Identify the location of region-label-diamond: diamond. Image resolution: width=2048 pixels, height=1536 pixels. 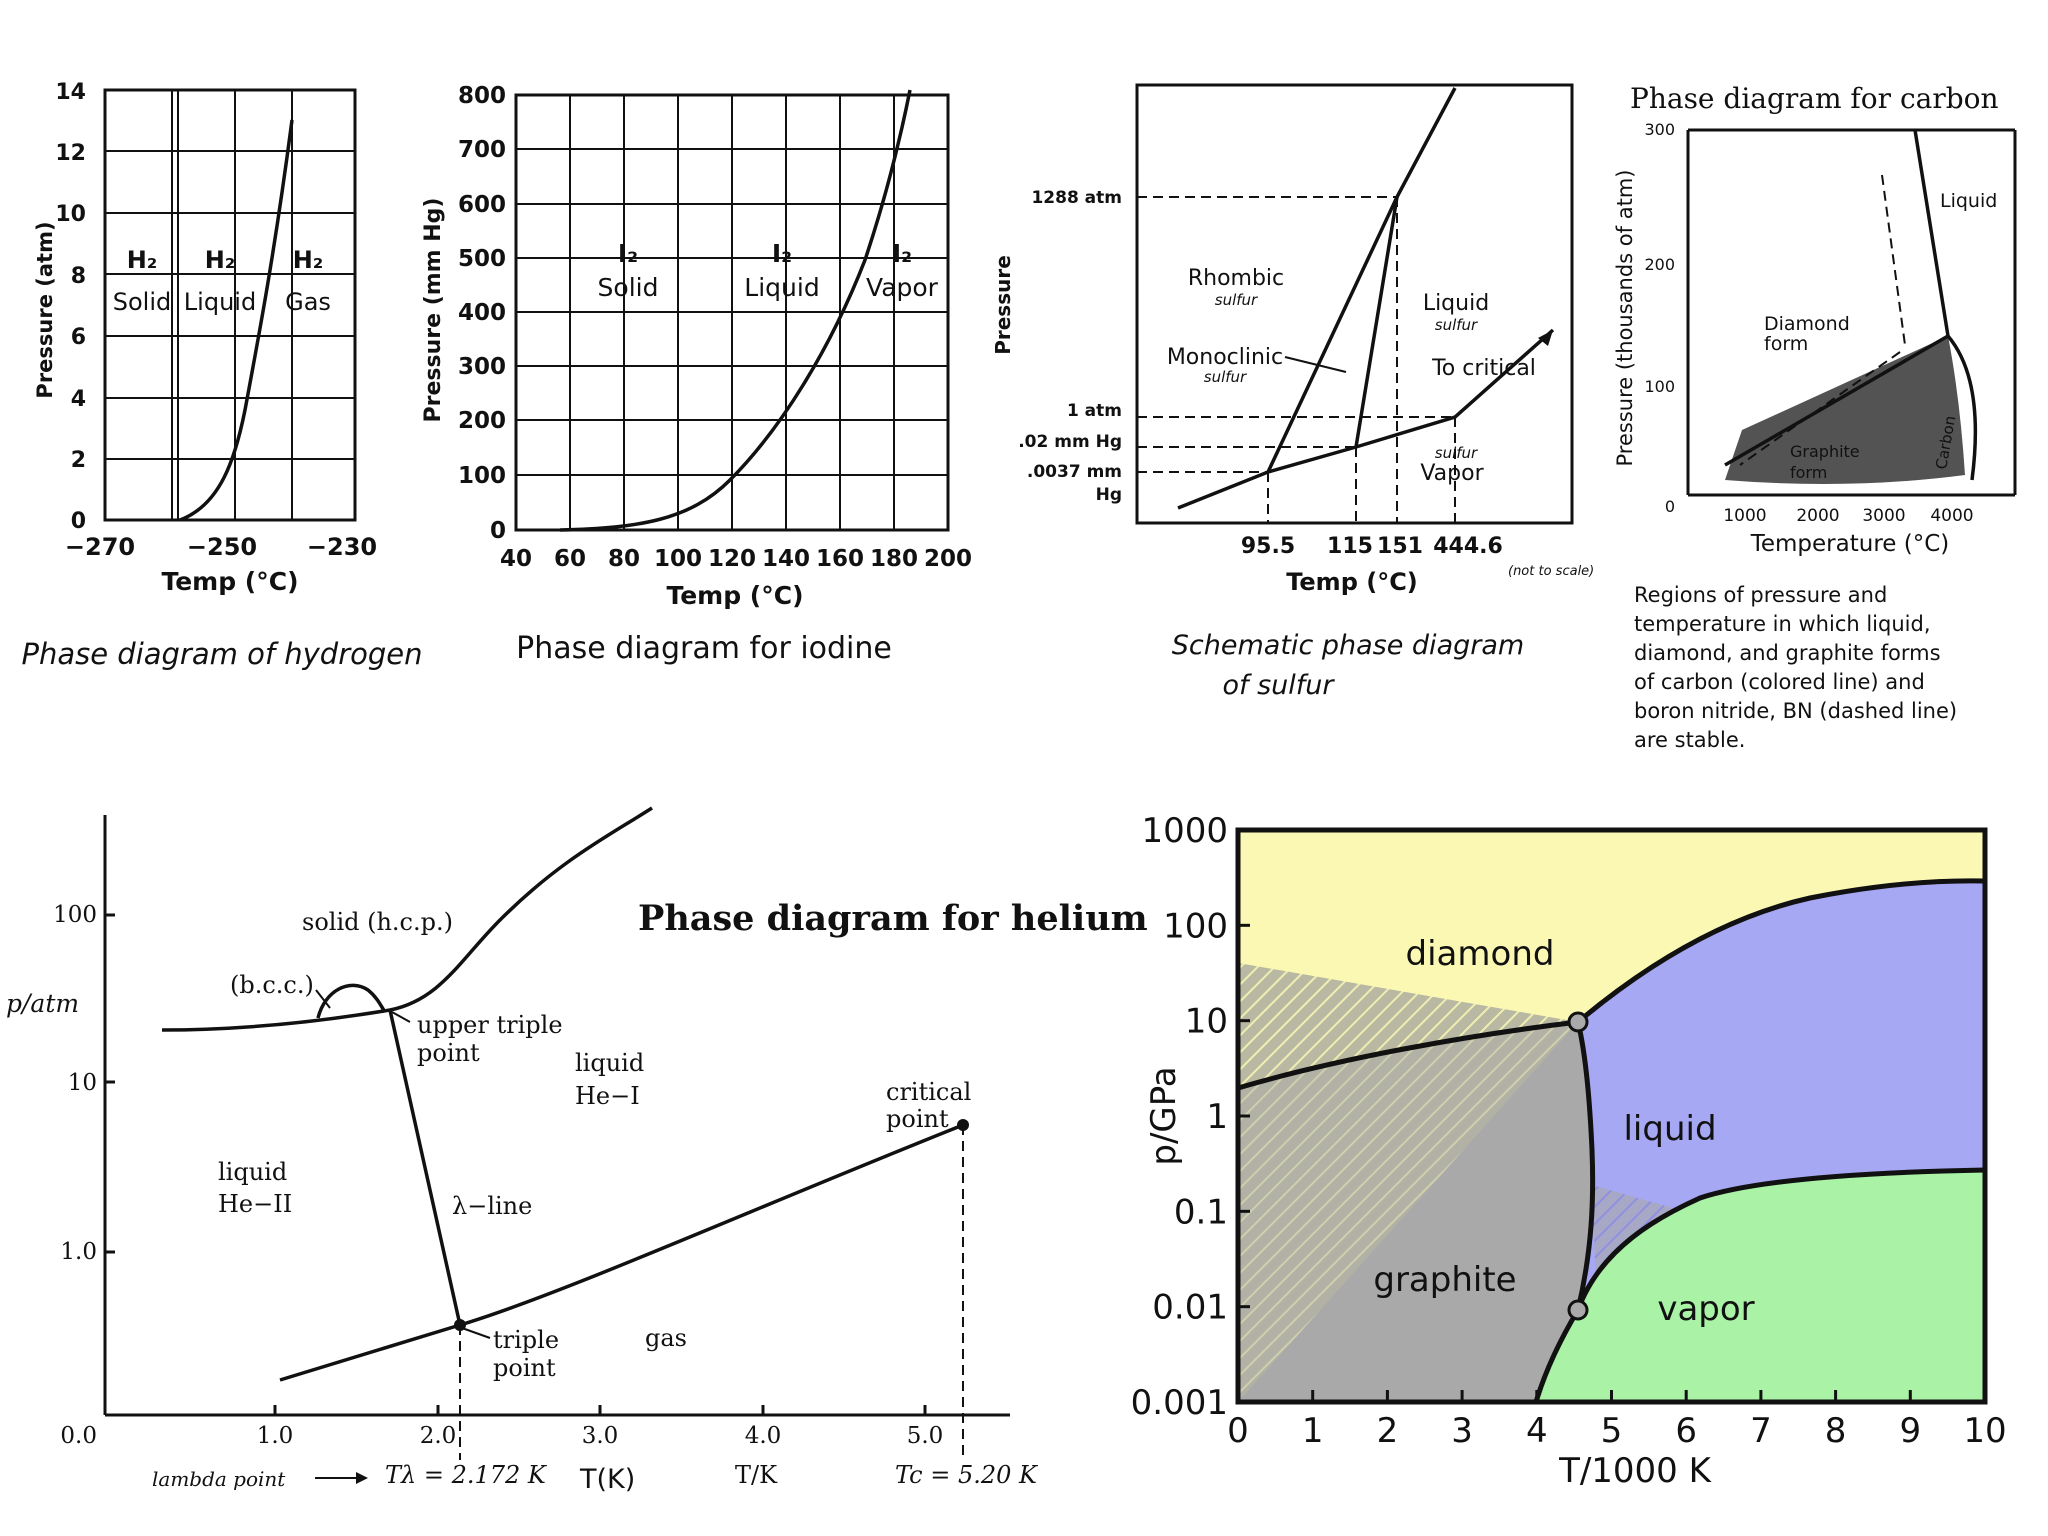
(1480, 954).